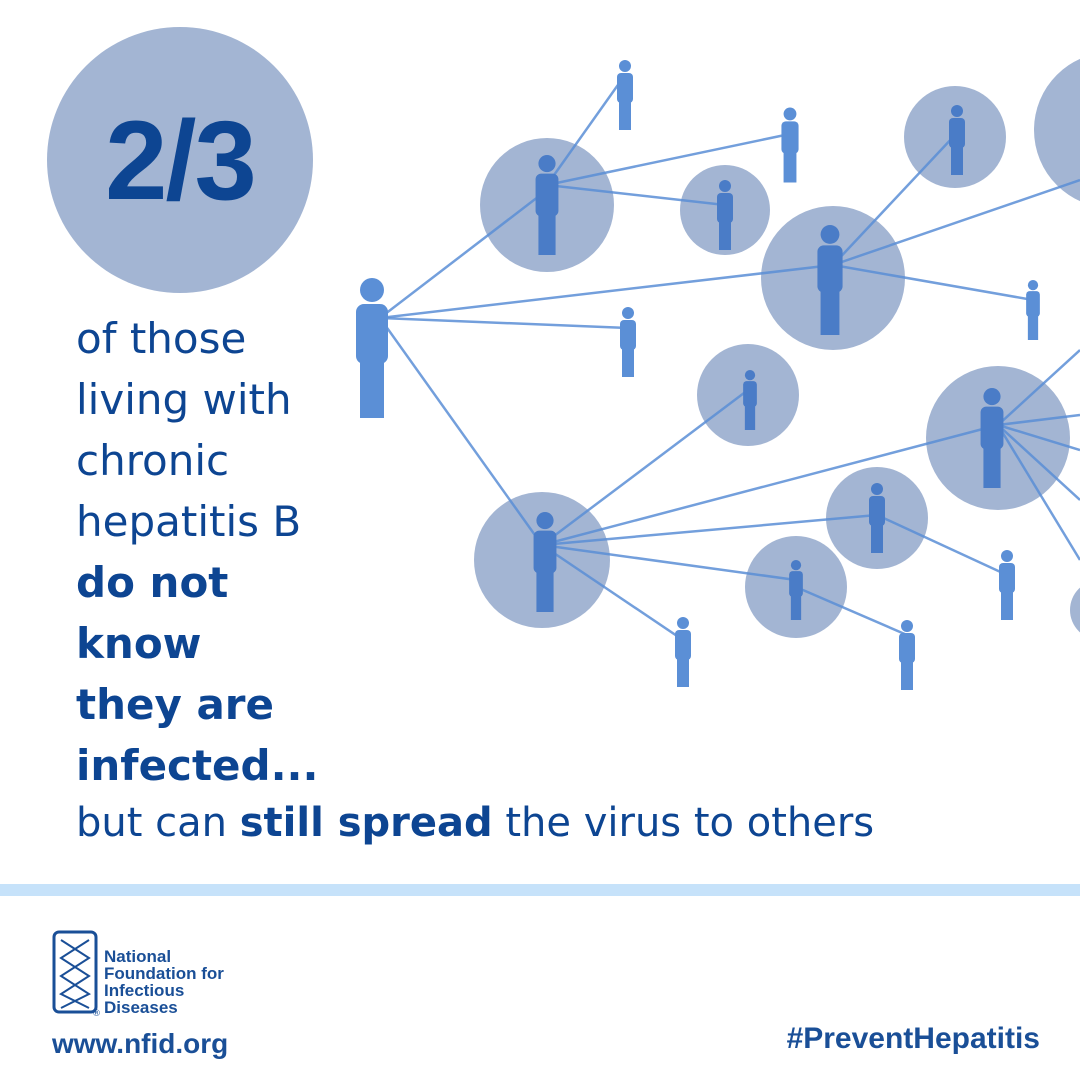  I want to click on tagline: but can still spread the virus to others, so click(475, 823).